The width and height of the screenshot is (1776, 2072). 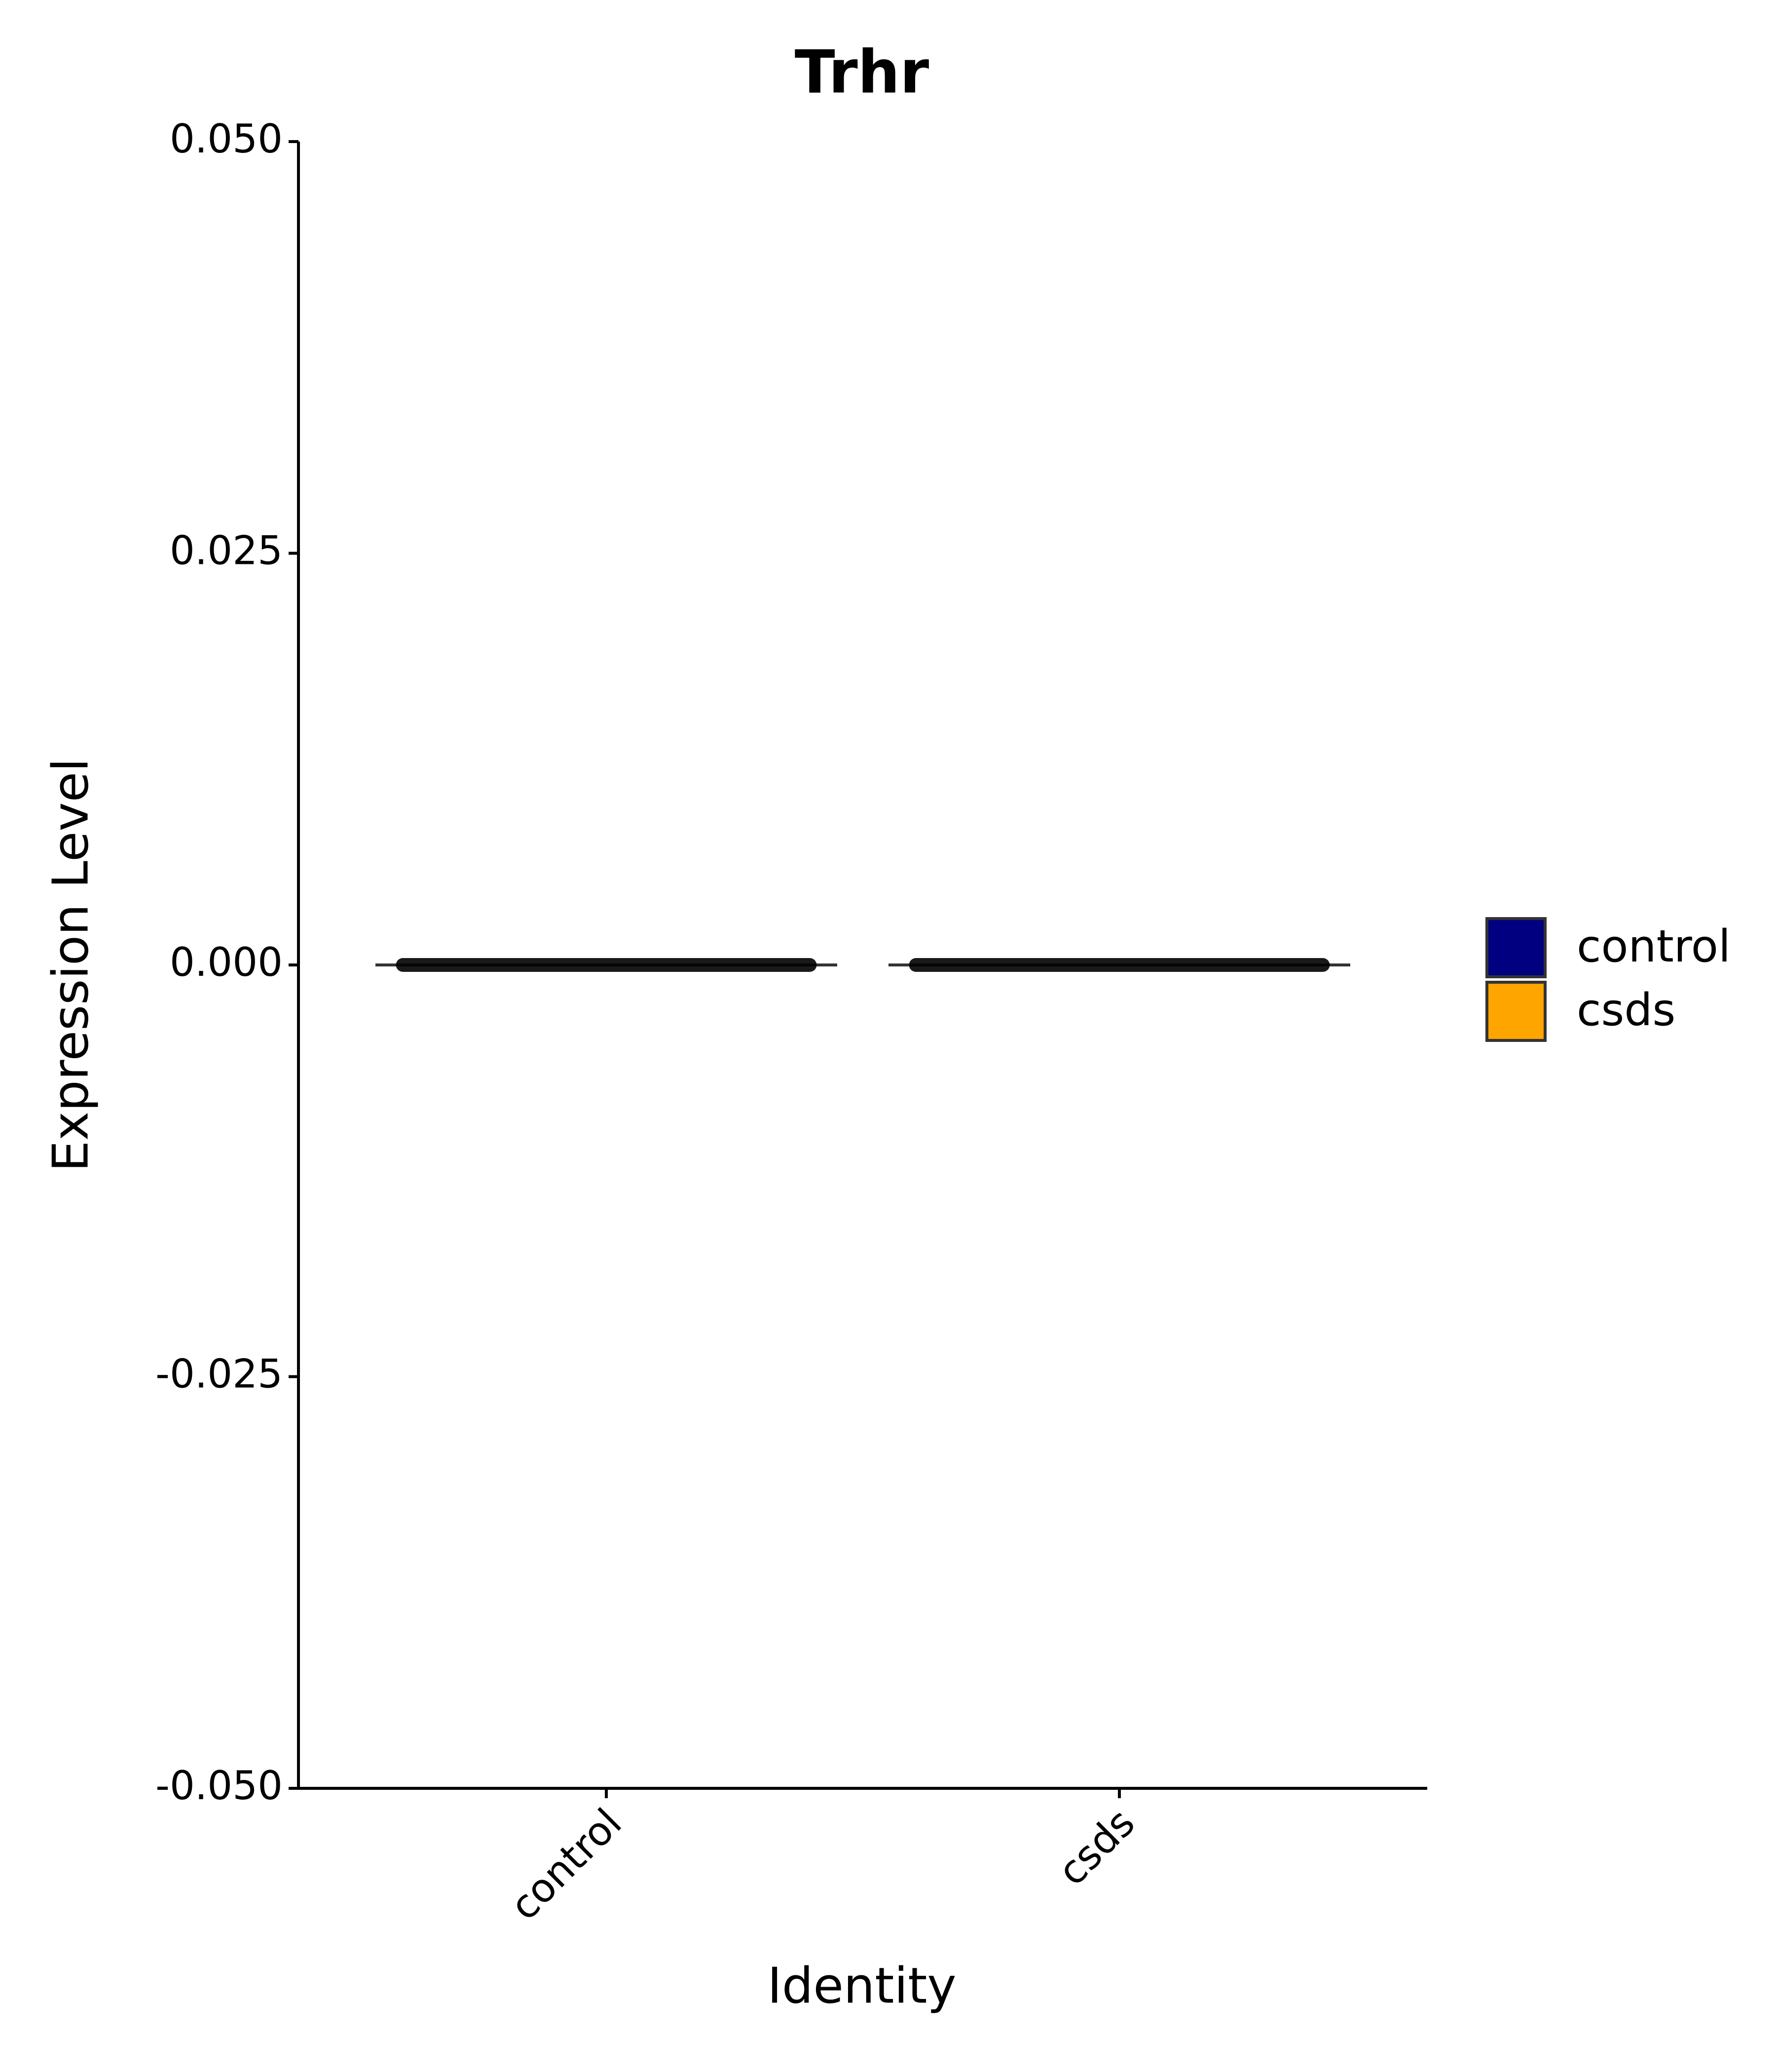 I want to click on y-tick-label: 0.000, so click(x=227, y=962).